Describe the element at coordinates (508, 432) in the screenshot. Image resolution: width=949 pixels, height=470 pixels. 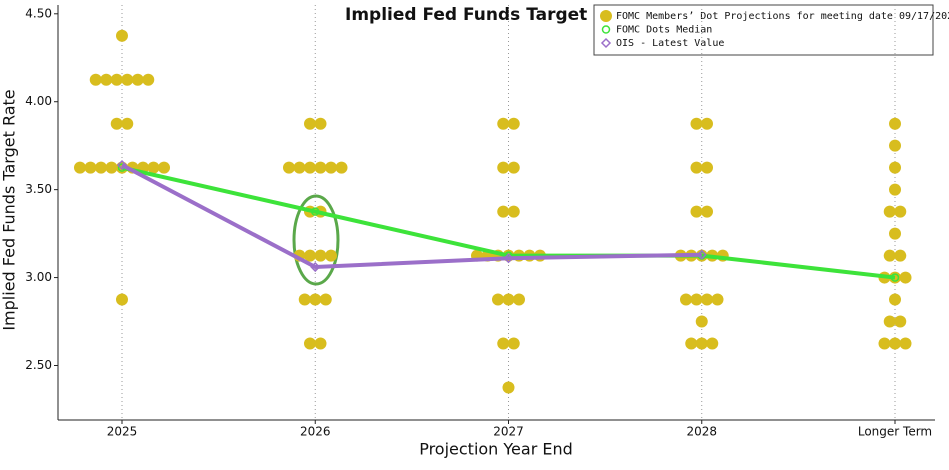
I see `x-tick-label: 2027` at that location.